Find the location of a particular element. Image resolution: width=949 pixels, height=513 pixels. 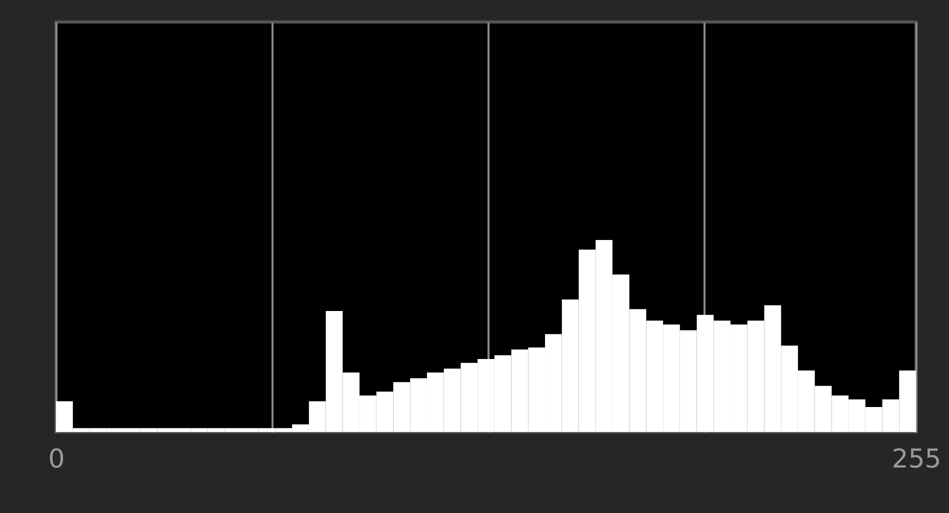

x-tick-label: 0 is located at coordinates (56, 459).